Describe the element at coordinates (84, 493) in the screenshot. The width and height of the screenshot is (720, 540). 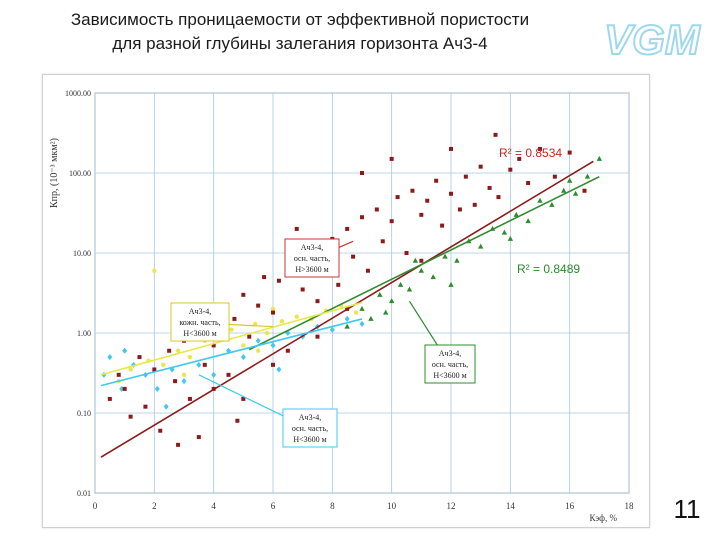
I see `y-tick-label: 0.01` at that location.